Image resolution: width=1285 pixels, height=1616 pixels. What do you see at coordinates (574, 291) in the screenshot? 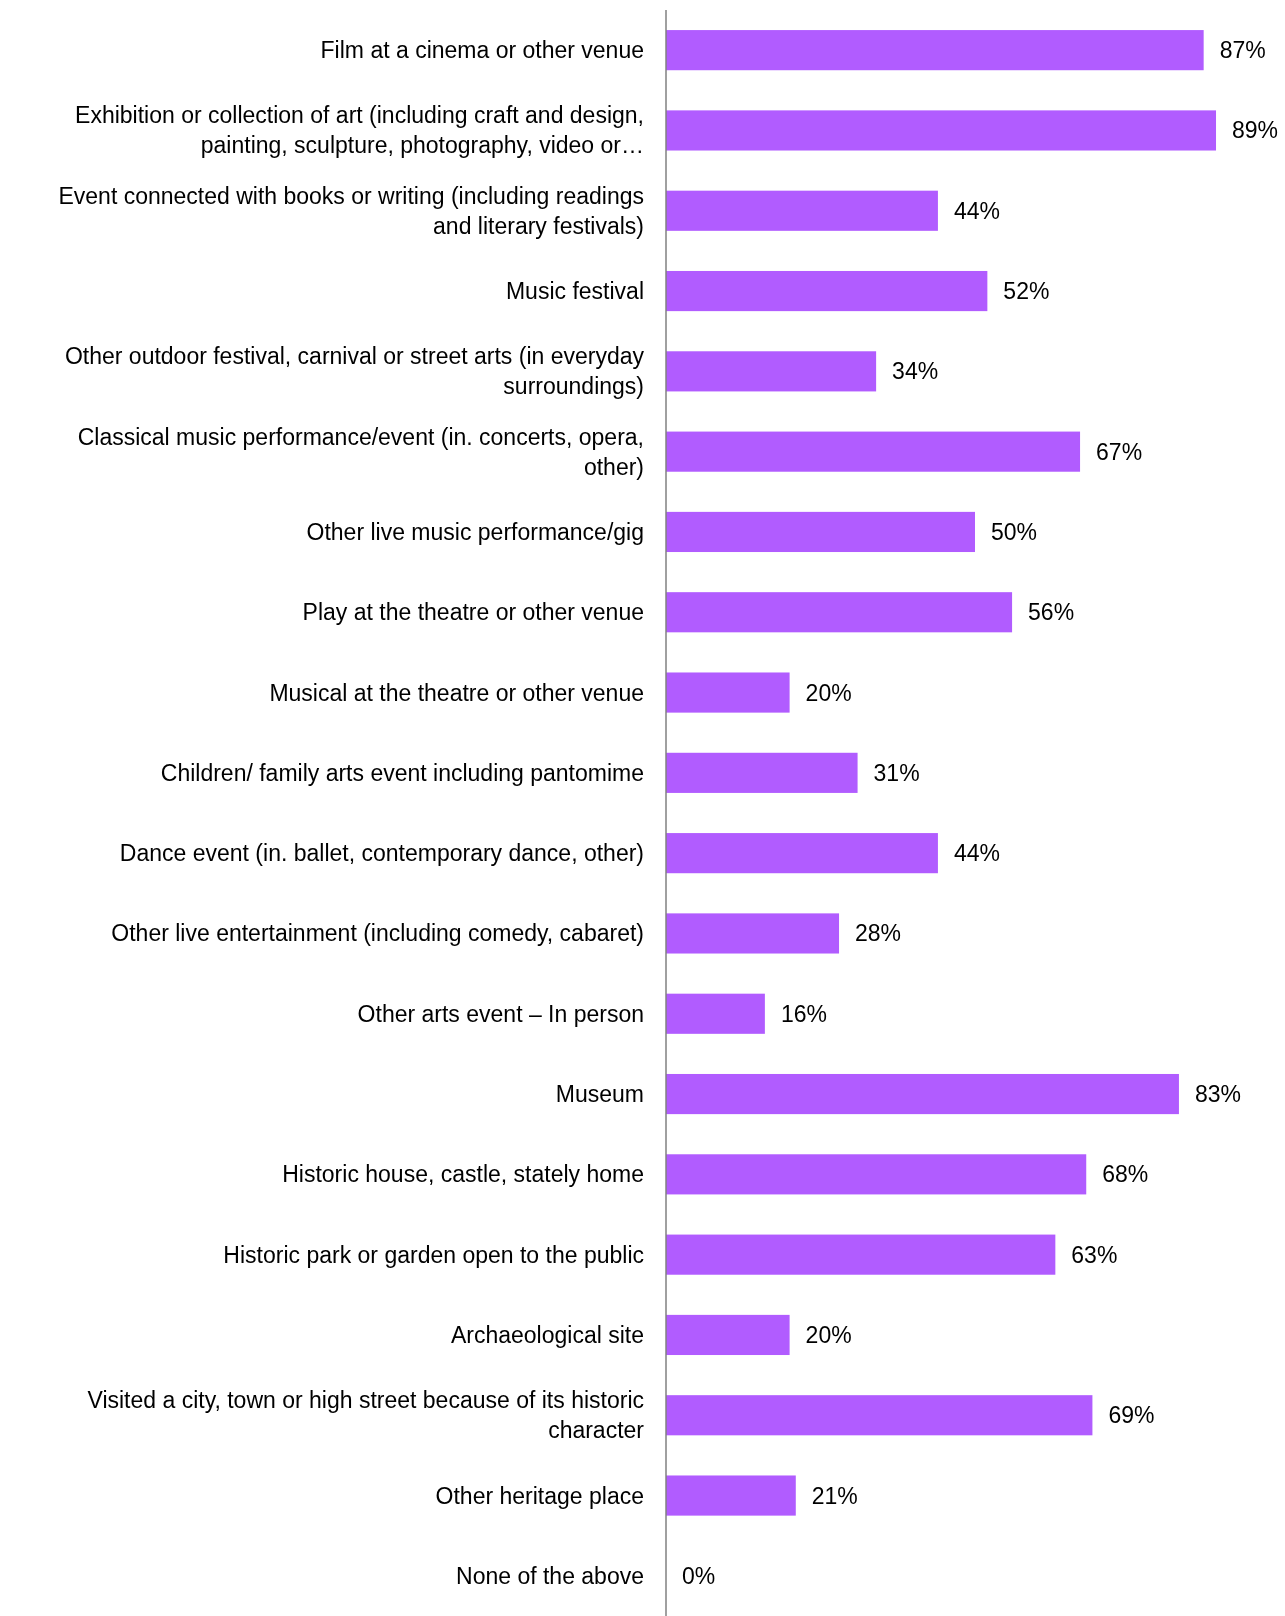
I see `y-tick-label: Music festival` at bounding box center [574, 291].